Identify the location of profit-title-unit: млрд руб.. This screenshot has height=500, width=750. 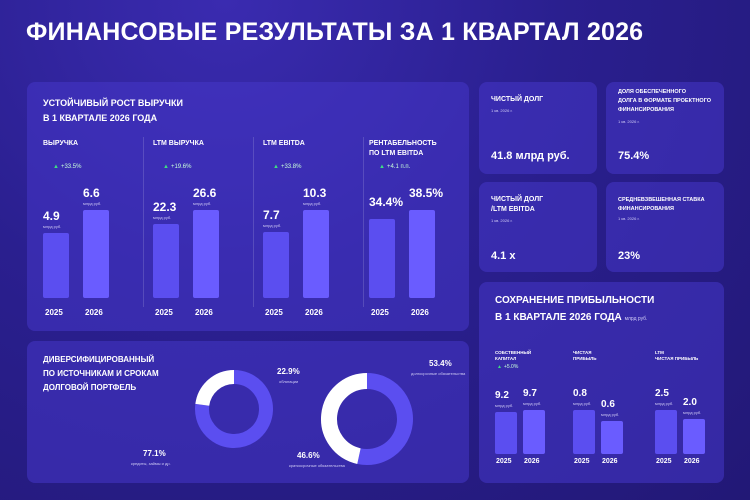
(636, 319).